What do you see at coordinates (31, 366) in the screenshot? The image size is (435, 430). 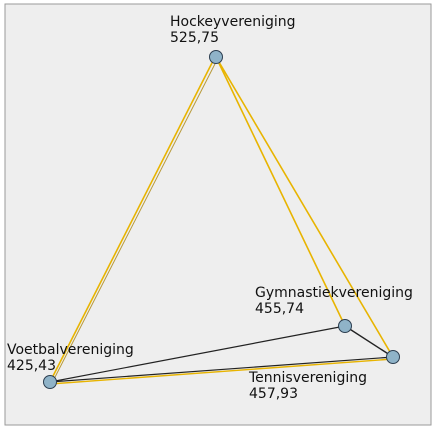 I see `node-value: 425,43` at bounding box center [31, 366].